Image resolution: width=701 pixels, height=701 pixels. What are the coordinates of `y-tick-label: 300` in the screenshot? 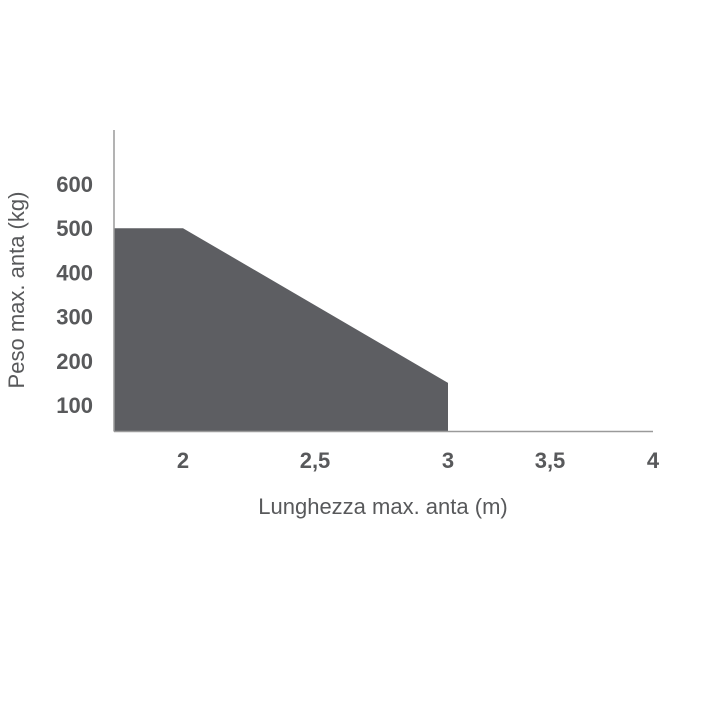 It's located at (74, 317).